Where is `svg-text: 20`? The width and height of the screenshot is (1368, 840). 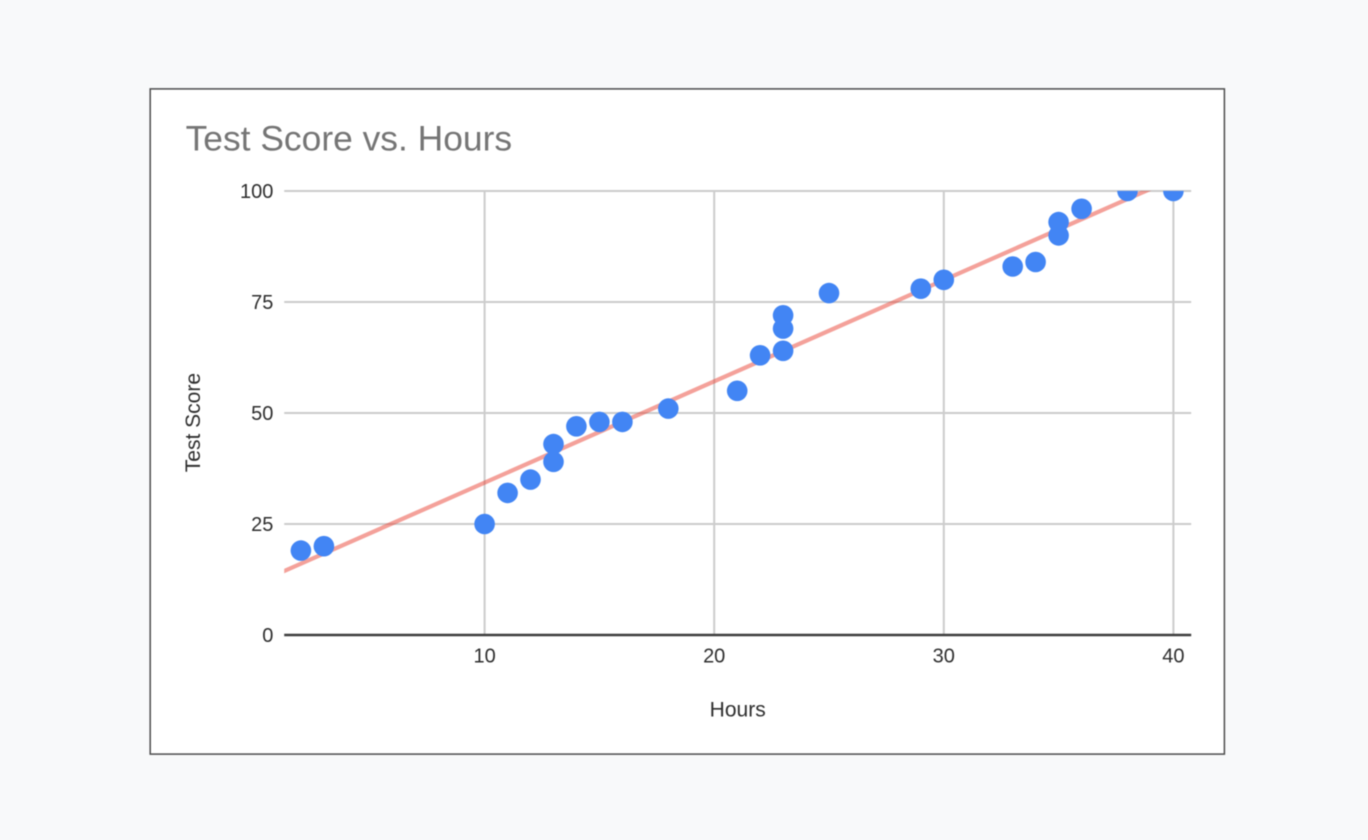 svg-text: 20 is located at coordinates (714, 657).